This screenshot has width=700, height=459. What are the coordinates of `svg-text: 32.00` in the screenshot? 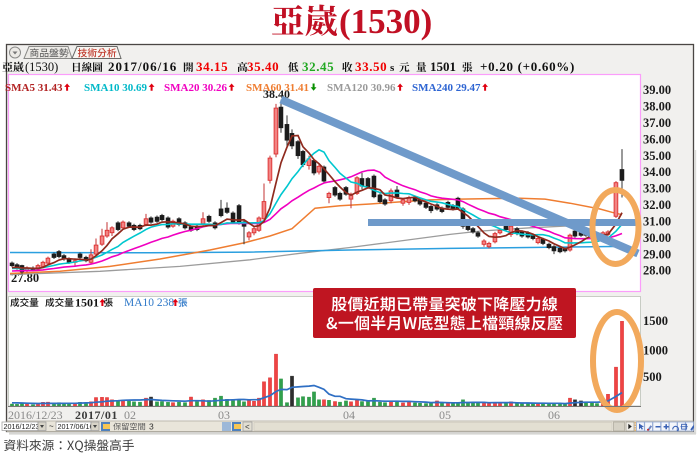 It's located at (657, 205).